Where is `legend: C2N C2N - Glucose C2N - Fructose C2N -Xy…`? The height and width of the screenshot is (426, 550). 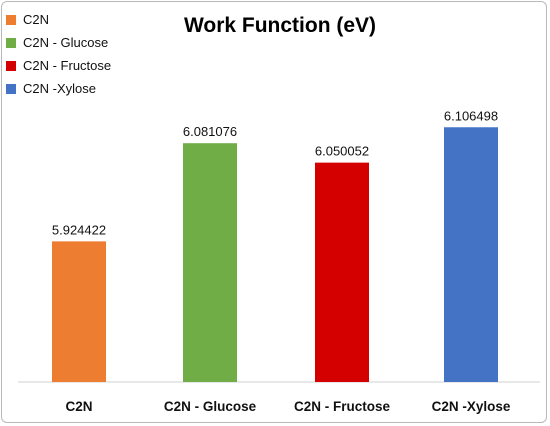
legend: C2N C2N - Glucose C2N - Fructose C2N -Xy… is located at coordinates (58, 54).